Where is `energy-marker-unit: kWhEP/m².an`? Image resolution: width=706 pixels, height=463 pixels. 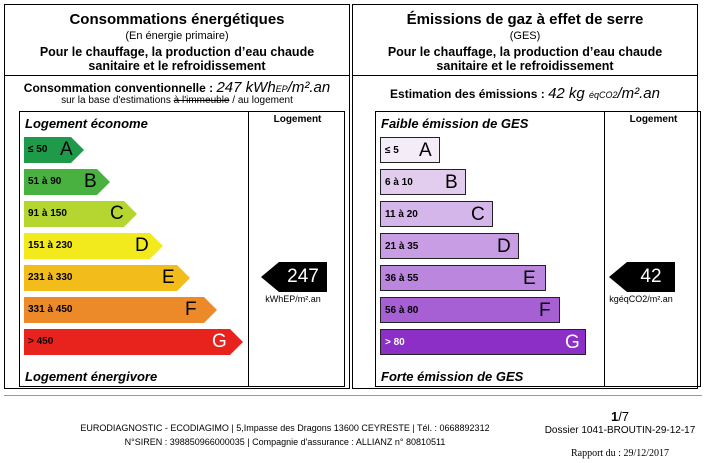
energy-marker-unit: kWhEP/m².an is located at coordinates (293, 299).